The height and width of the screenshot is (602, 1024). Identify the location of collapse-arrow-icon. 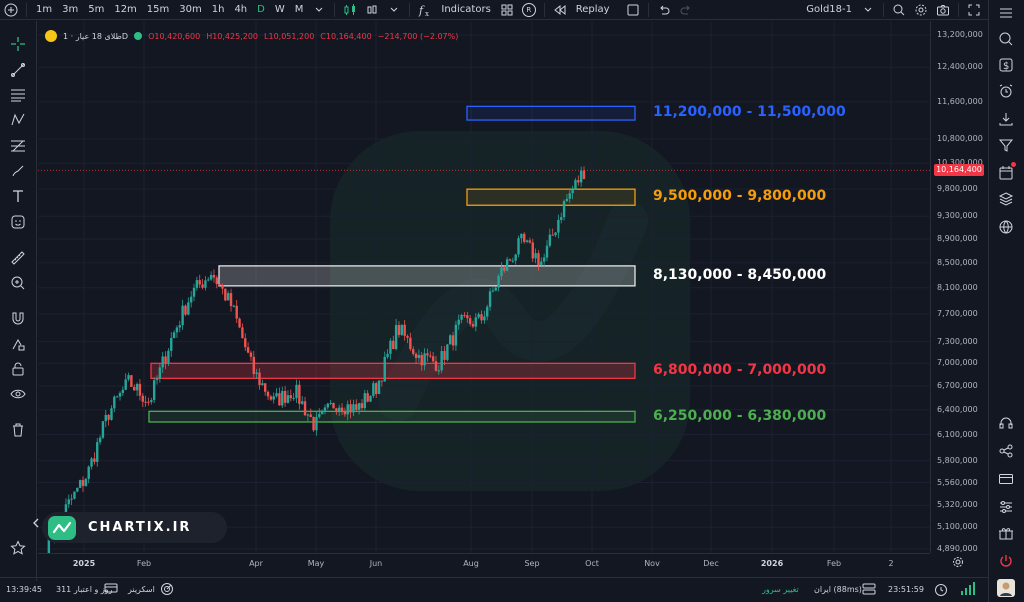
(36, 523).